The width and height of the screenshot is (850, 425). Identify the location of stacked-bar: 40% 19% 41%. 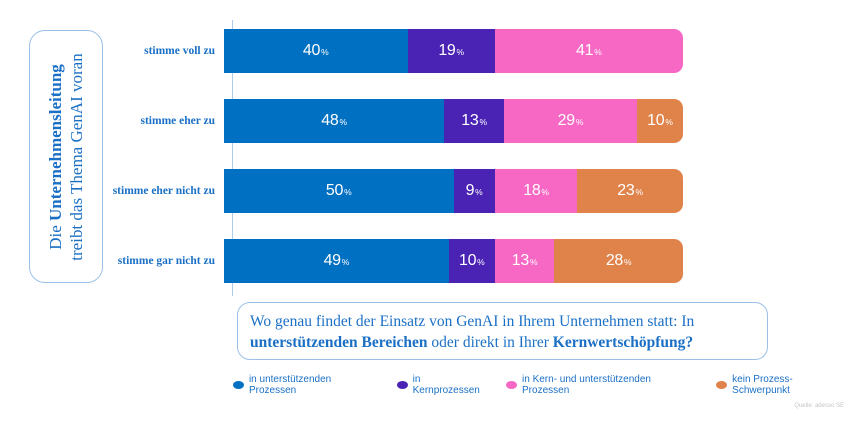
(453, 51).